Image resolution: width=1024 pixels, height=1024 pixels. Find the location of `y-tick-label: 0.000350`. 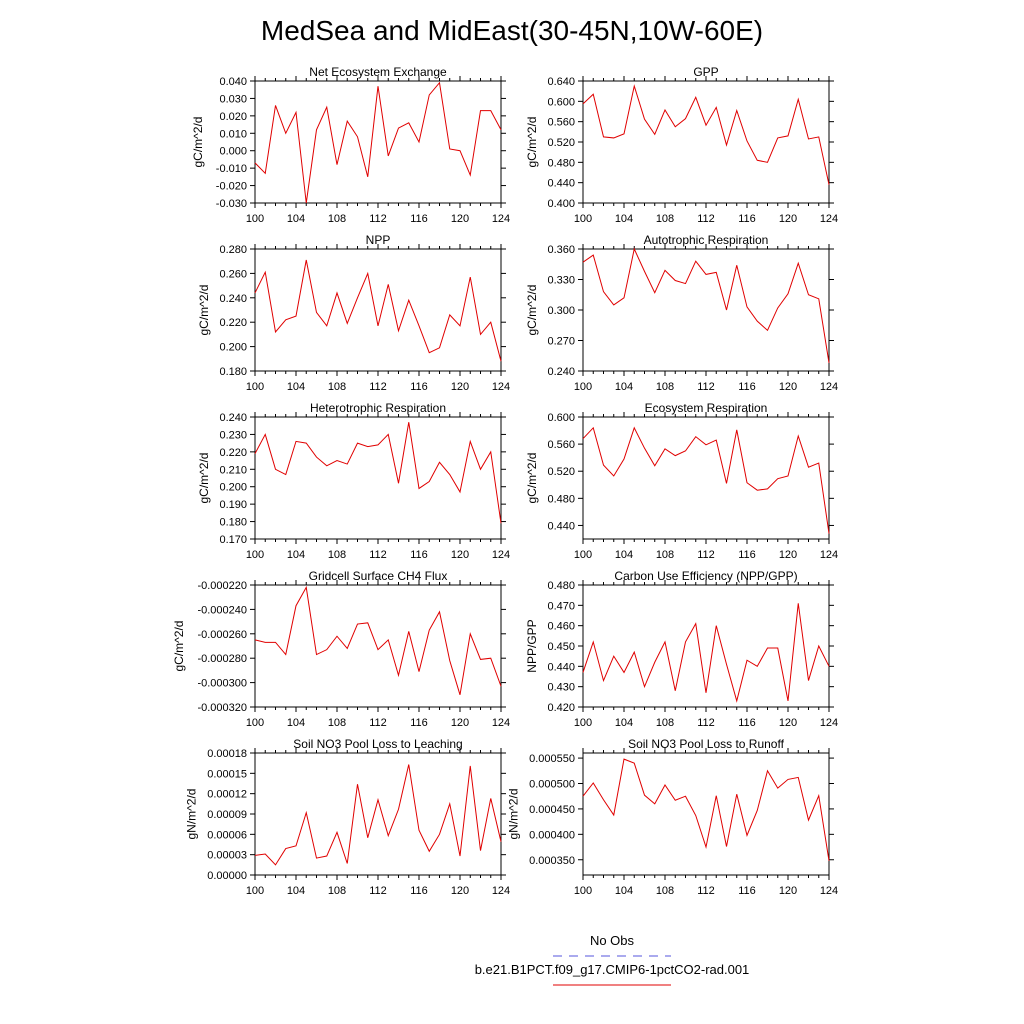

y-tick-label: 0.000350 is located at coordinates (552, 861).